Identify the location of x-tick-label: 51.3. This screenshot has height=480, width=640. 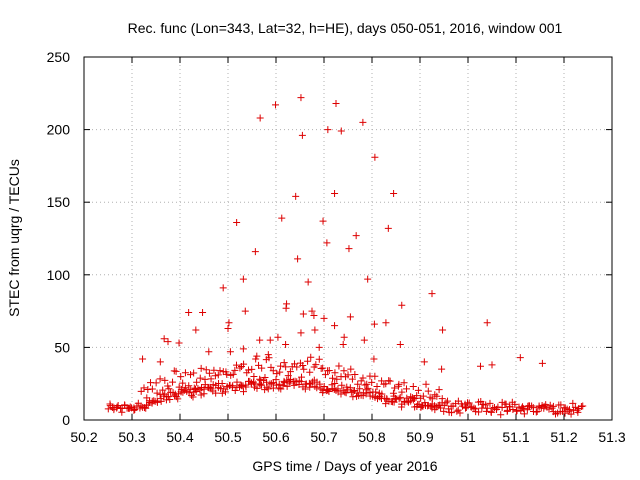
(611, 437).